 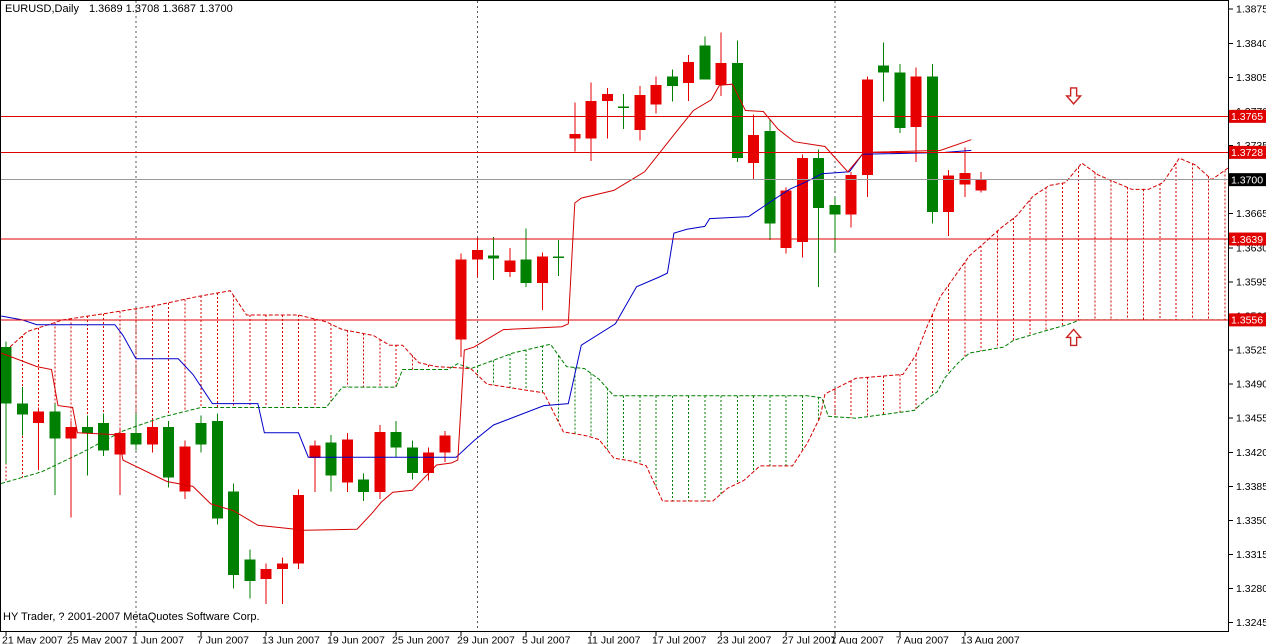 What do you see at coordinates (1251, 555) in the screenshot?
I see `price-axis-tick-label: 1.3315` at bounding box center [1251, 555].